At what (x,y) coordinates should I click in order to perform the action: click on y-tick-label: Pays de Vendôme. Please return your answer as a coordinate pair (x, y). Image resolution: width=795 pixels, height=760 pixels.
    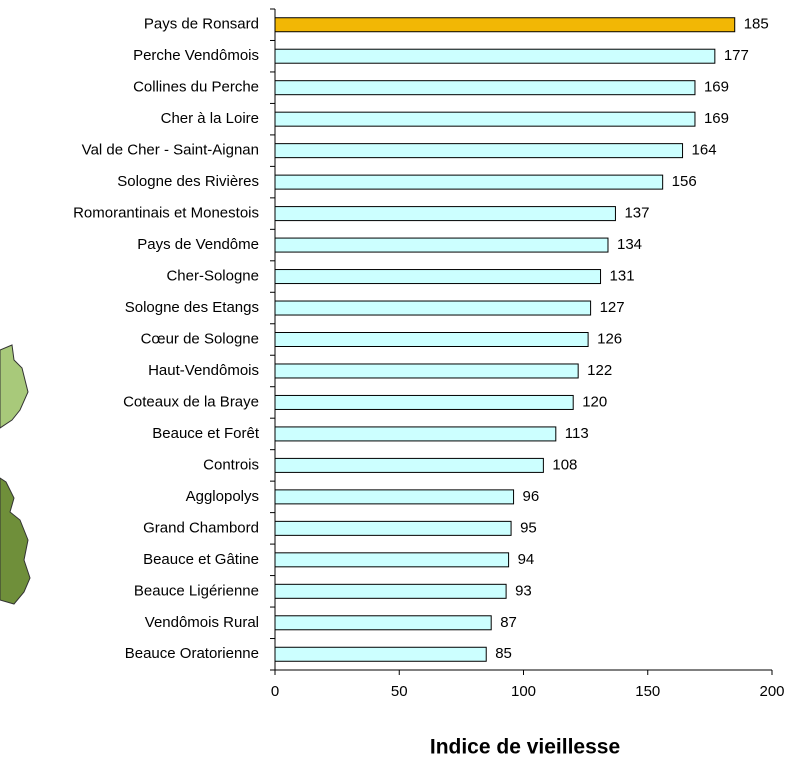
    Looking at the image, I should click on (198, 244).